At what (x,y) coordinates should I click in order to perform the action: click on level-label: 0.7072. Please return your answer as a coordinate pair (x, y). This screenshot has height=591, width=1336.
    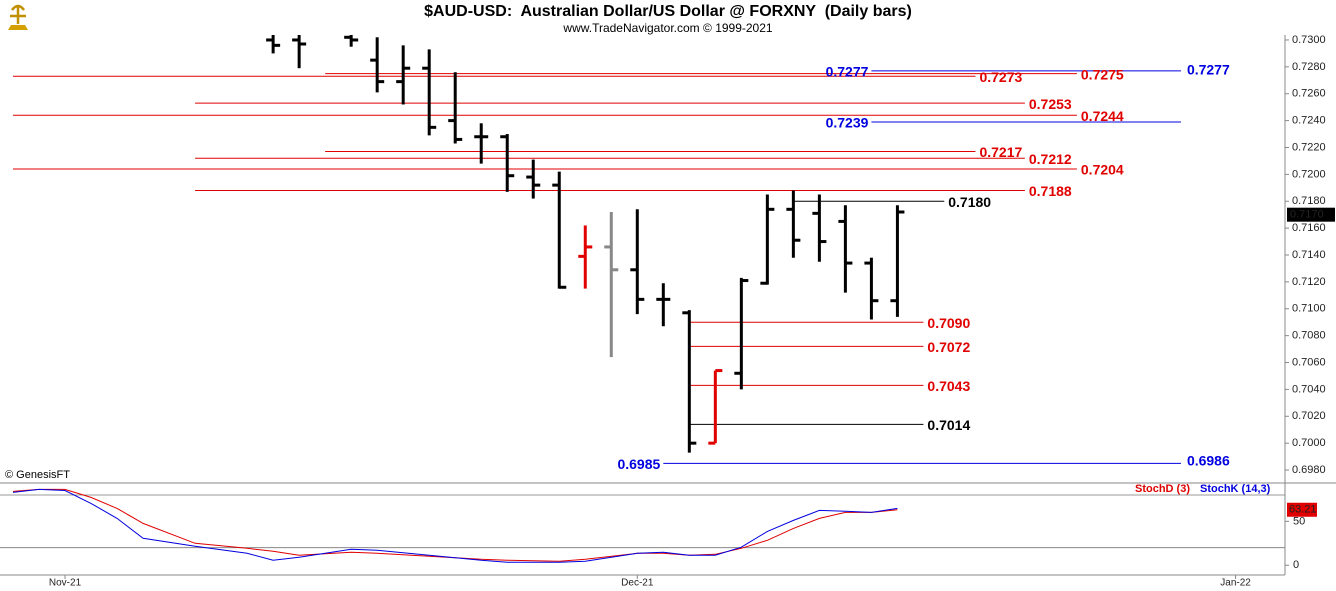
    Looking at the image, I should click on (948, 347).